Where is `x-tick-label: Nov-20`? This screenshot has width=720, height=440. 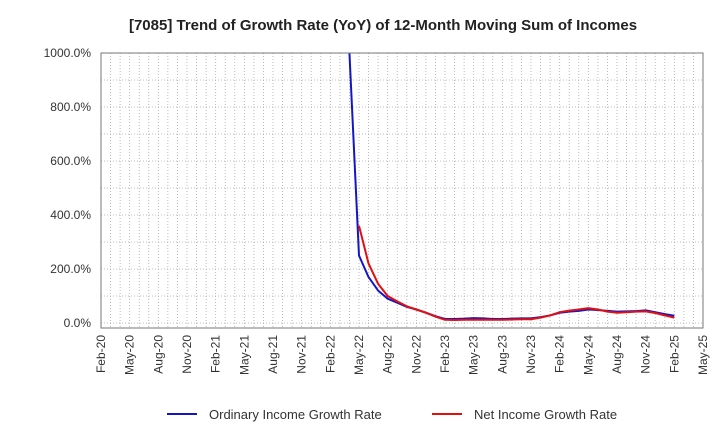 x-tick-label: Nov-20 is located at coordinates (187, 354).